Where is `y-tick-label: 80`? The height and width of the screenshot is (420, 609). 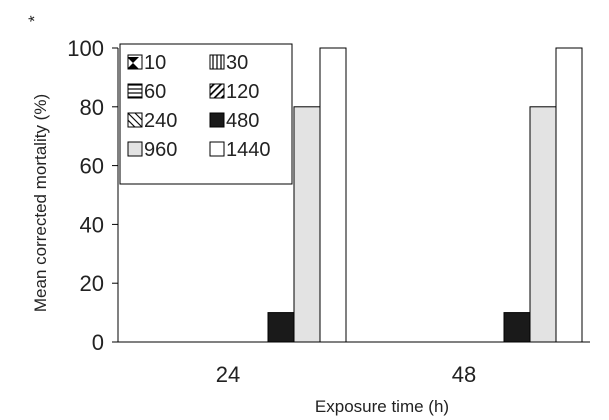
y-tick-label: 80 is located at coordinates (92, 107).